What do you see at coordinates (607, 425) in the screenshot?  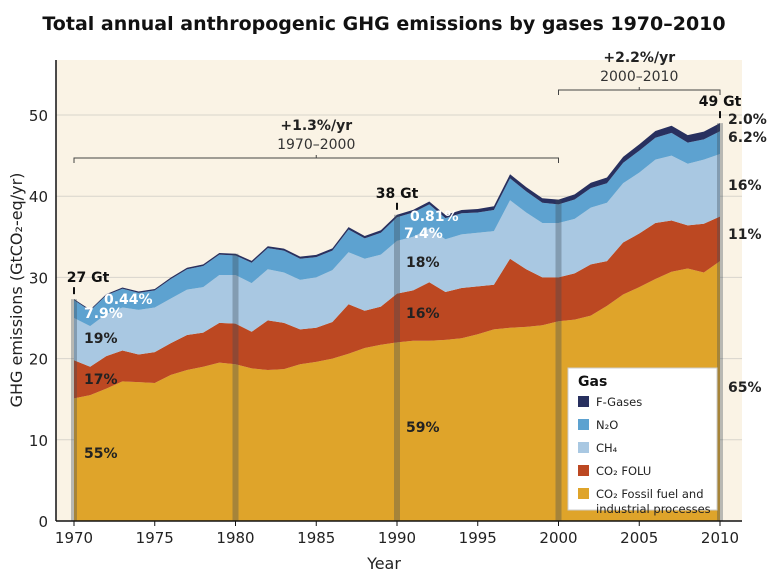 I see `legend-label: N₂O` at bounding box center [607, 425].